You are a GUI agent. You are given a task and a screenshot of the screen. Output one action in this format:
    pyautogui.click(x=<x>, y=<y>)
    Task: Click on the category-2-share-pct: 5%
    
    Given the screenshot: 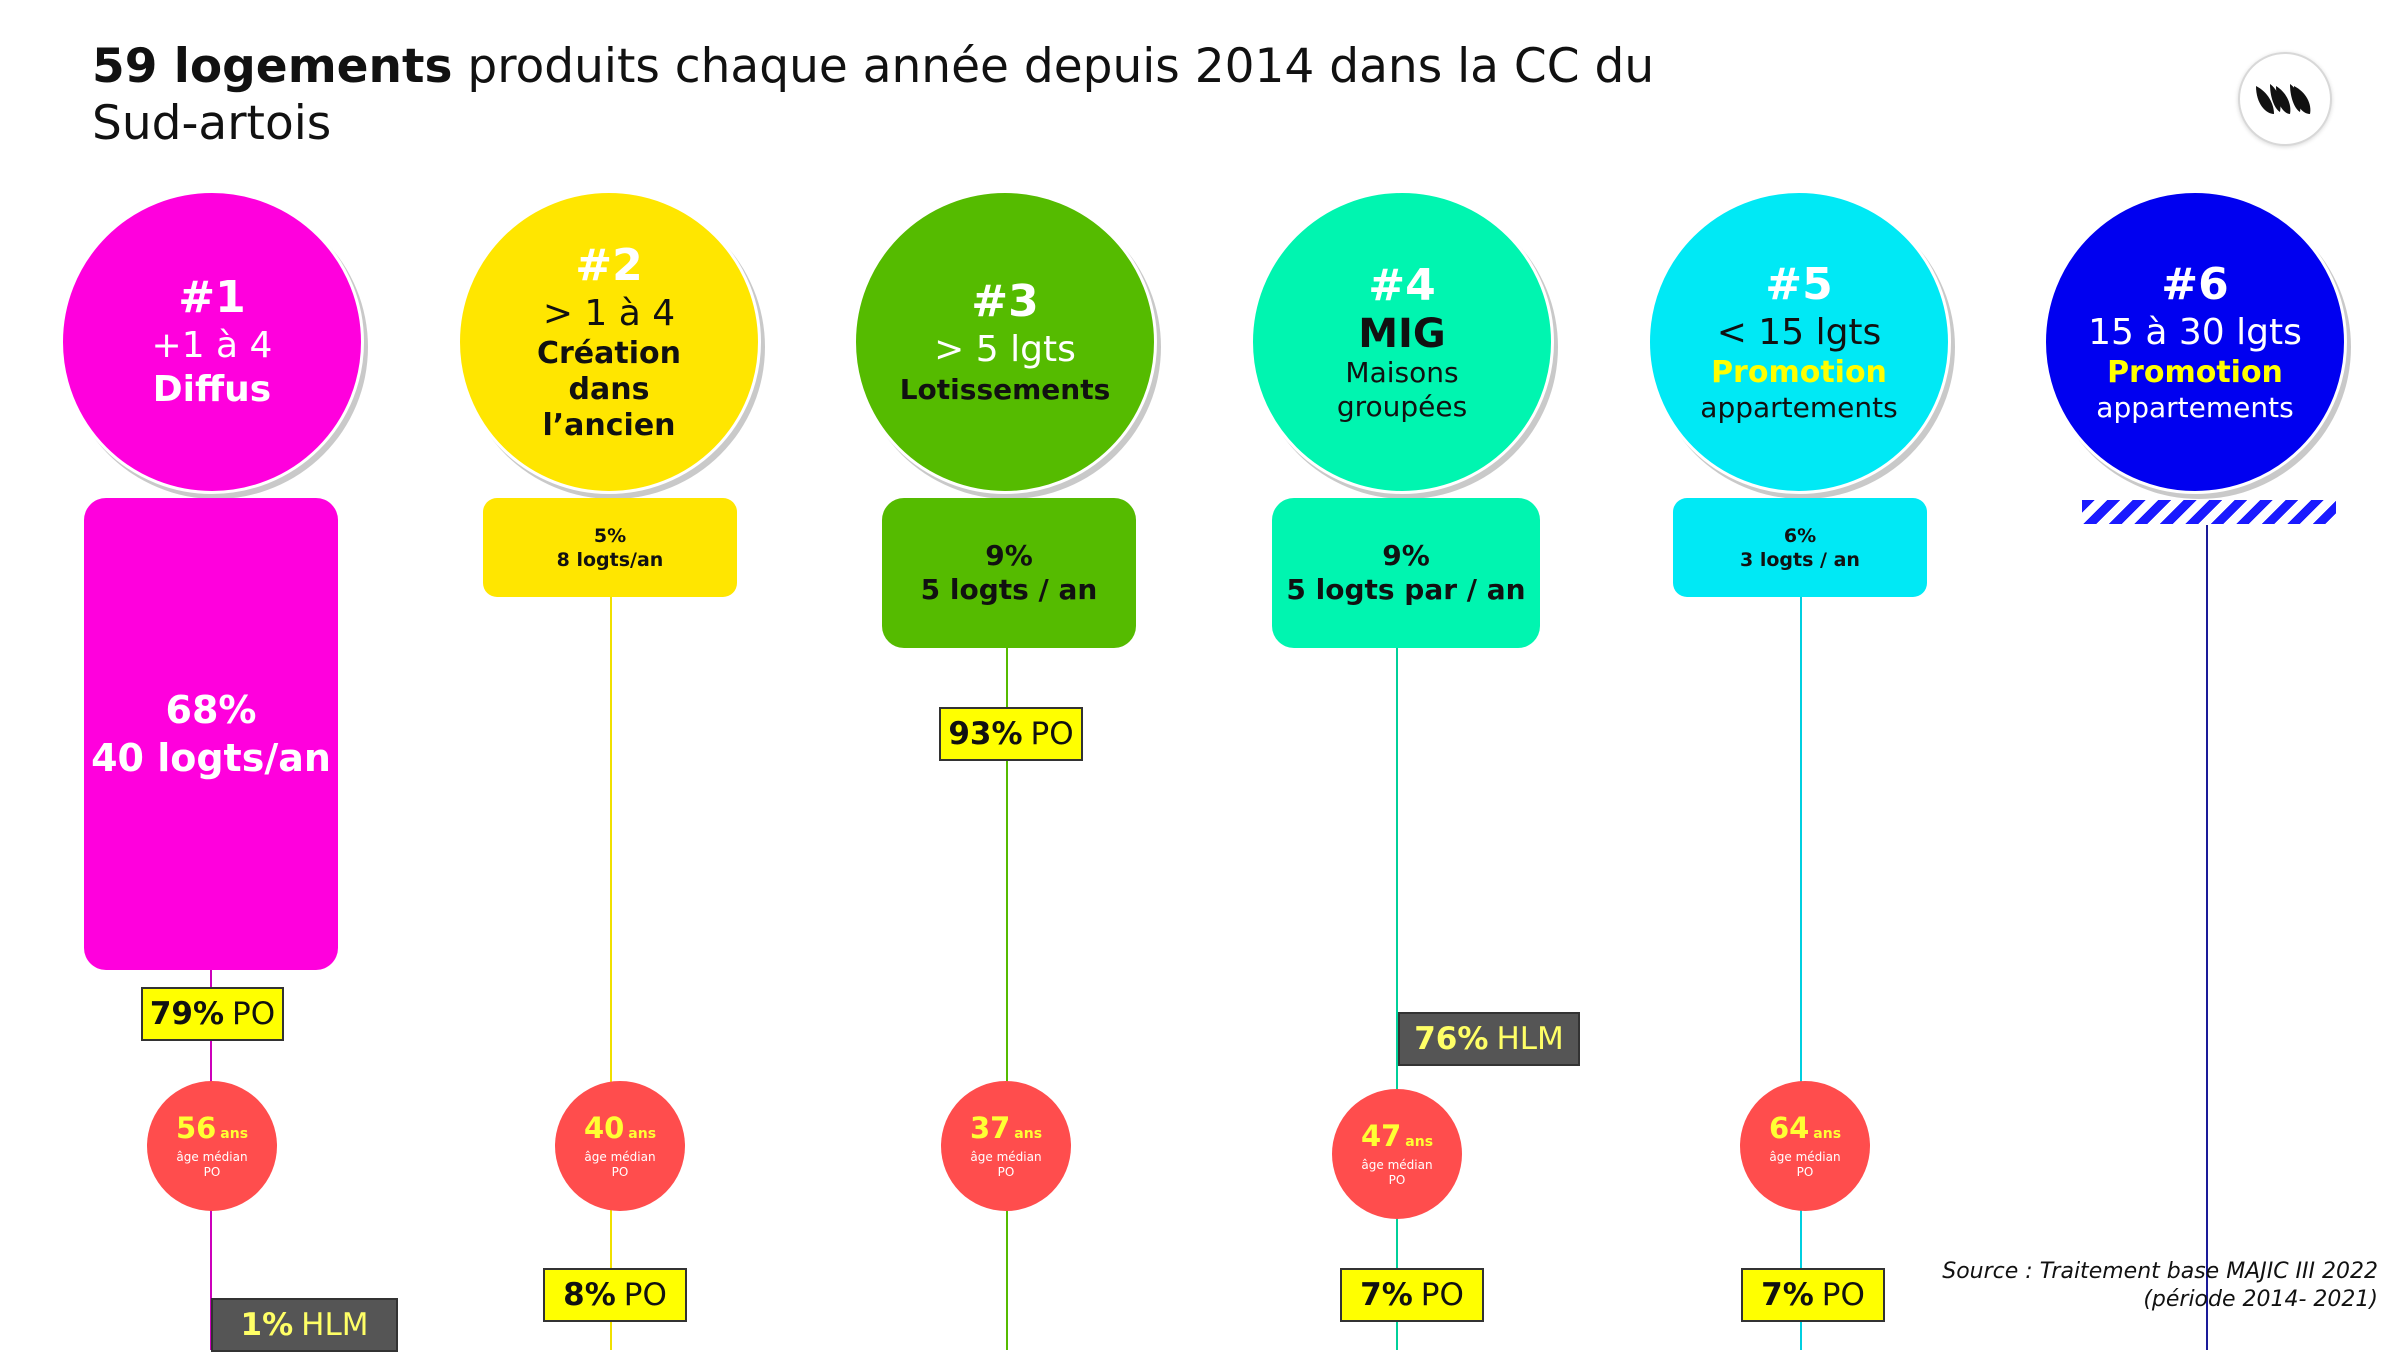 What is the action you would take?
    pyautogui.click(x=610, y=535)
    